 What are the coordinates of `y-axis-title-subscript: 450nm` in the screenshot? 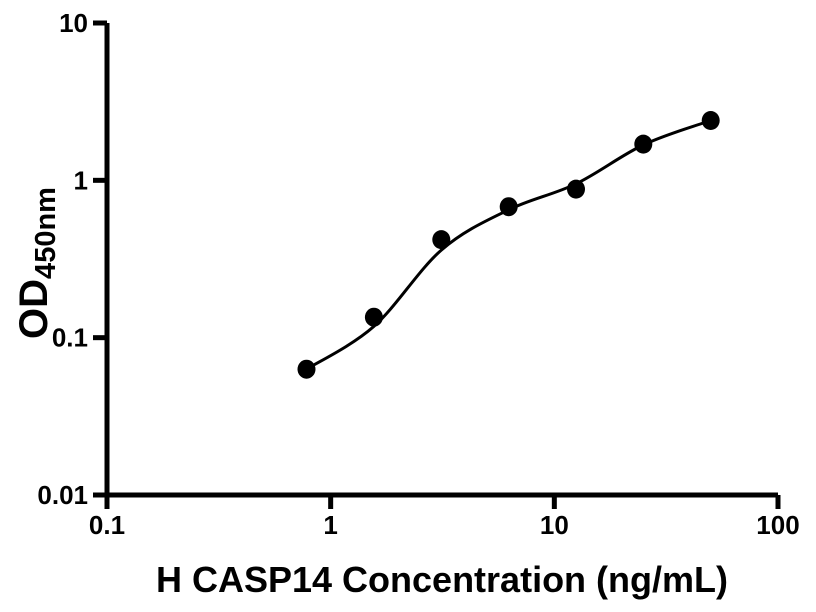 It's located at (46, 233).